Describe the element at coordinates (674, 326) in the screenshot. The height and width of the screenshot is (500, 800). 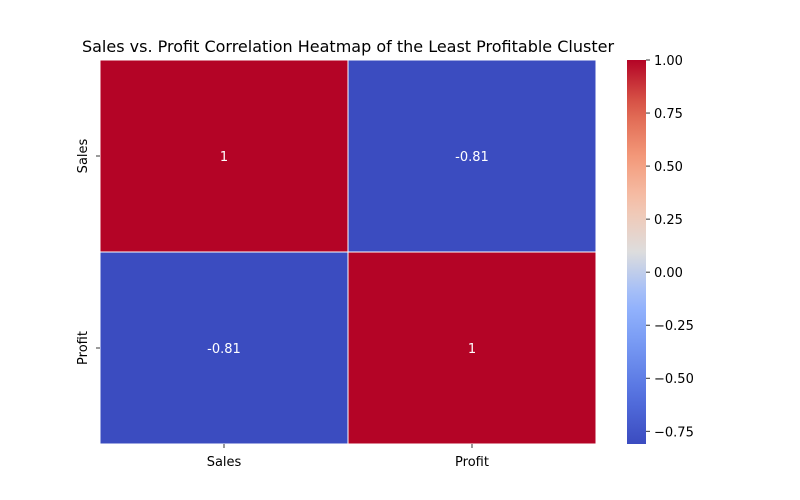
I see `colorbar-tick-label: −0.25` at that location.